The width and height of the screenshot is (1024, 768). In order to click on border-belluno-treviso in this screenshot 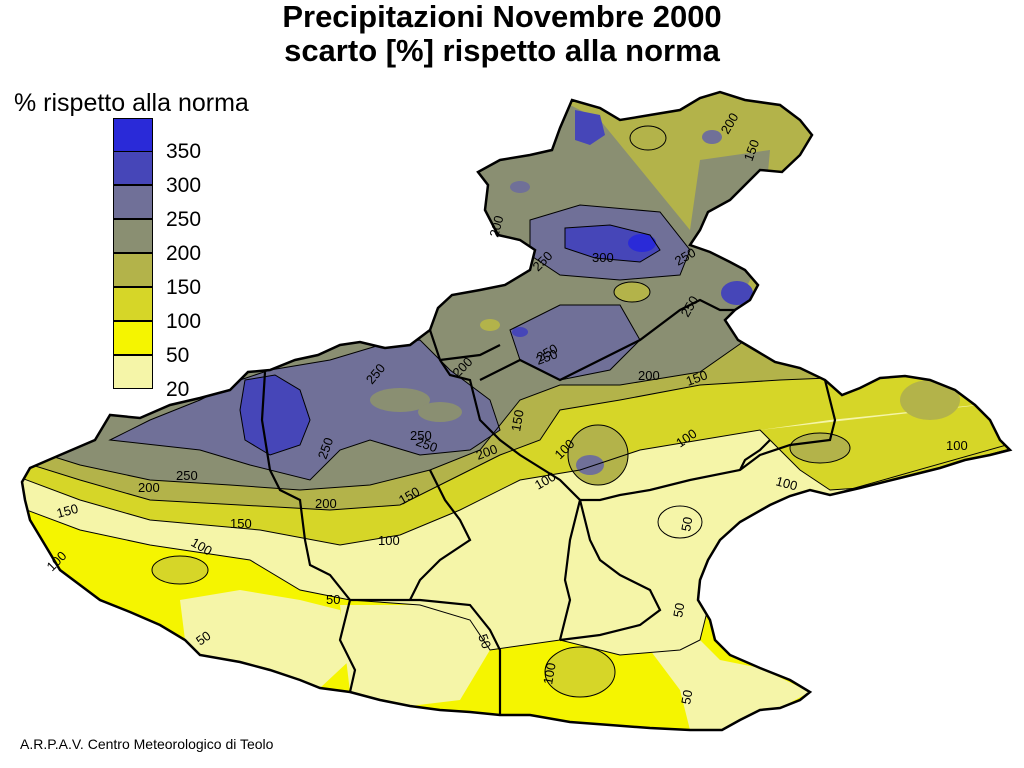, I will do `click(607, 340)`.